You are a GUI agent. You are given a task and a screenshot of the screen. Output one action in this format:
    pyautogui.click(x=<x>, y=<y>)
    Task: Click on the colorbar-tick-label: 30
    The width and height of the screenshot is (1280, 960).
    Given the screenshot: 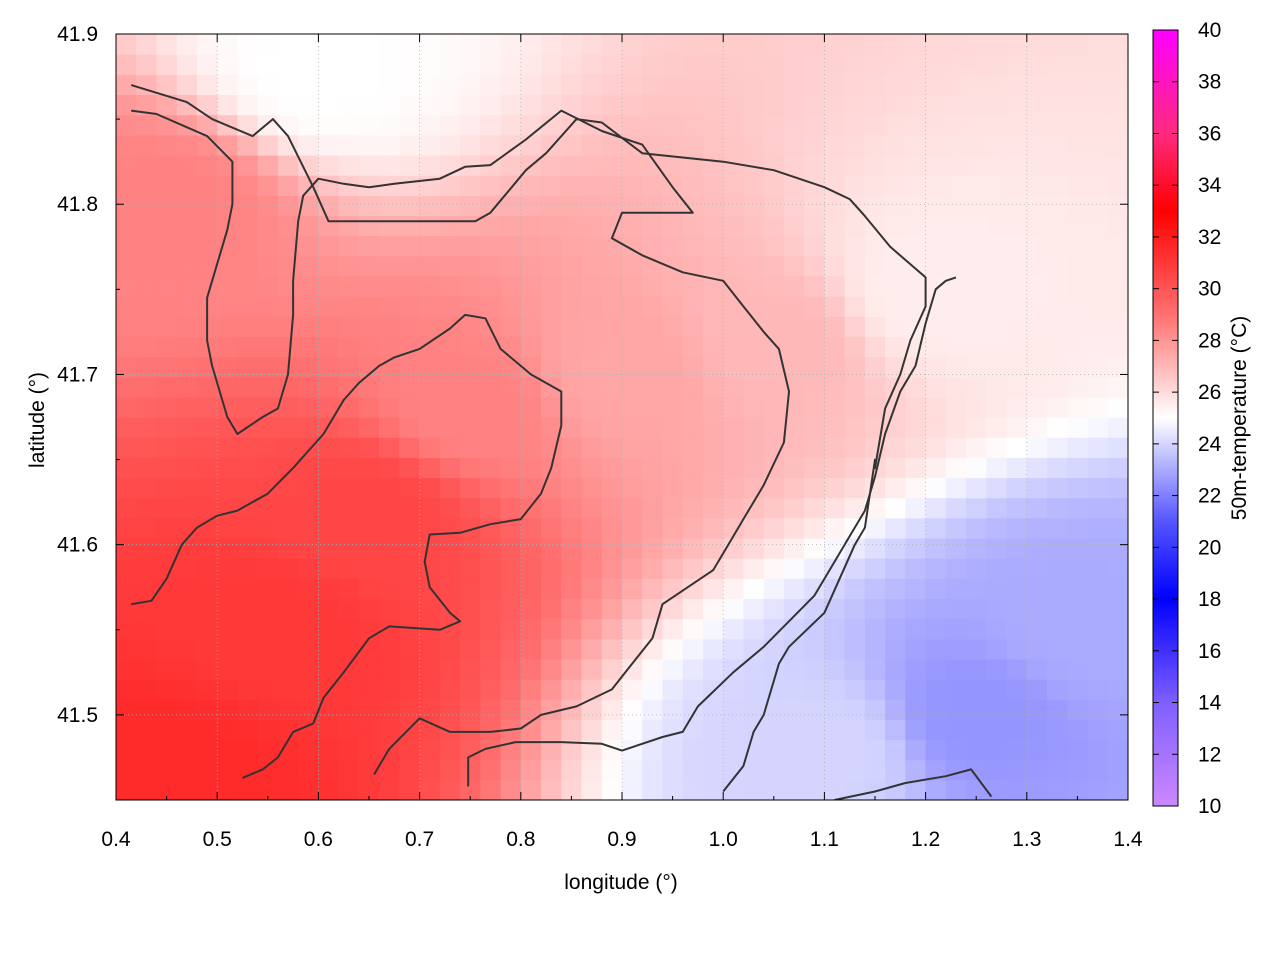 What is the action you would take?
    pyautogui.click(x=1209, y=289)
    